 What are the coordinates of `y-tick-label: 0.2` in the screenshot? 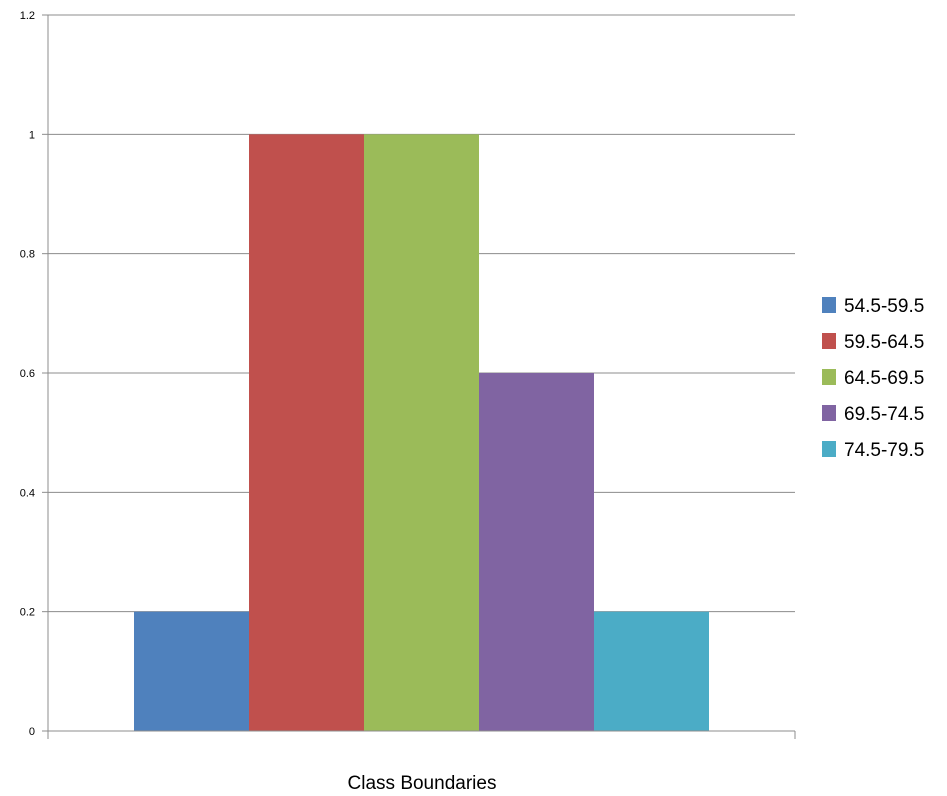 It's located at (27, 613).